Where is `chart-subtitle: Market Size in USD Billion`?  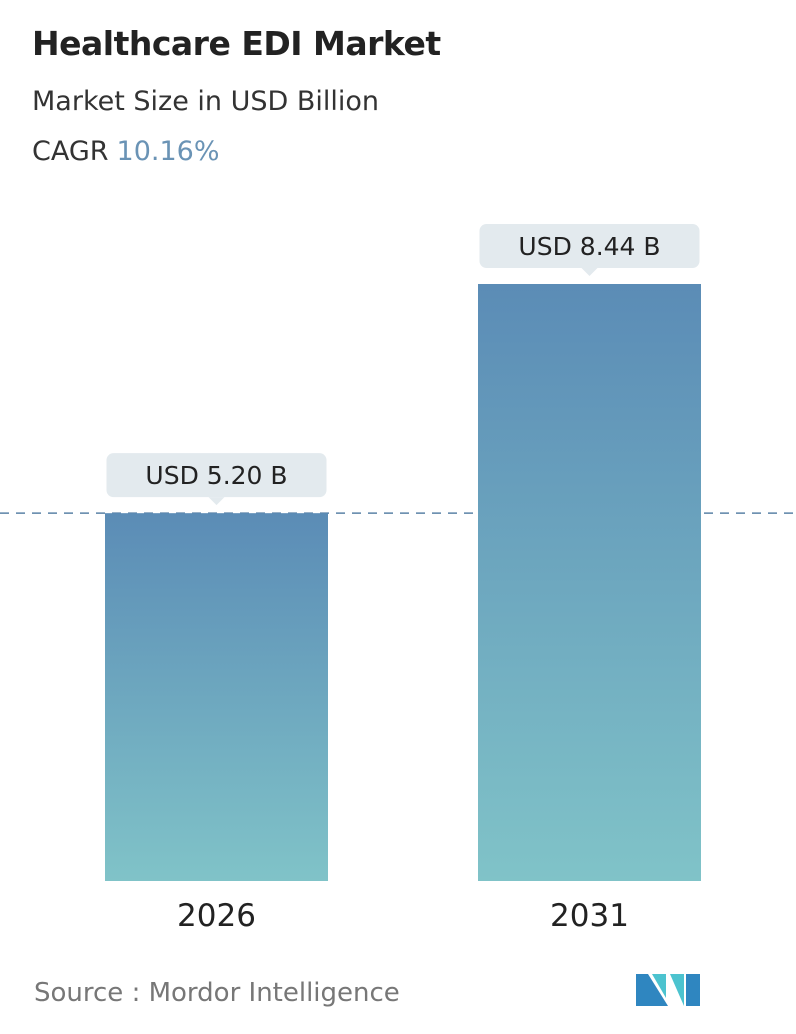 chart-subtitle: Market Size in USD Billion is located at coordinates (206, 101).